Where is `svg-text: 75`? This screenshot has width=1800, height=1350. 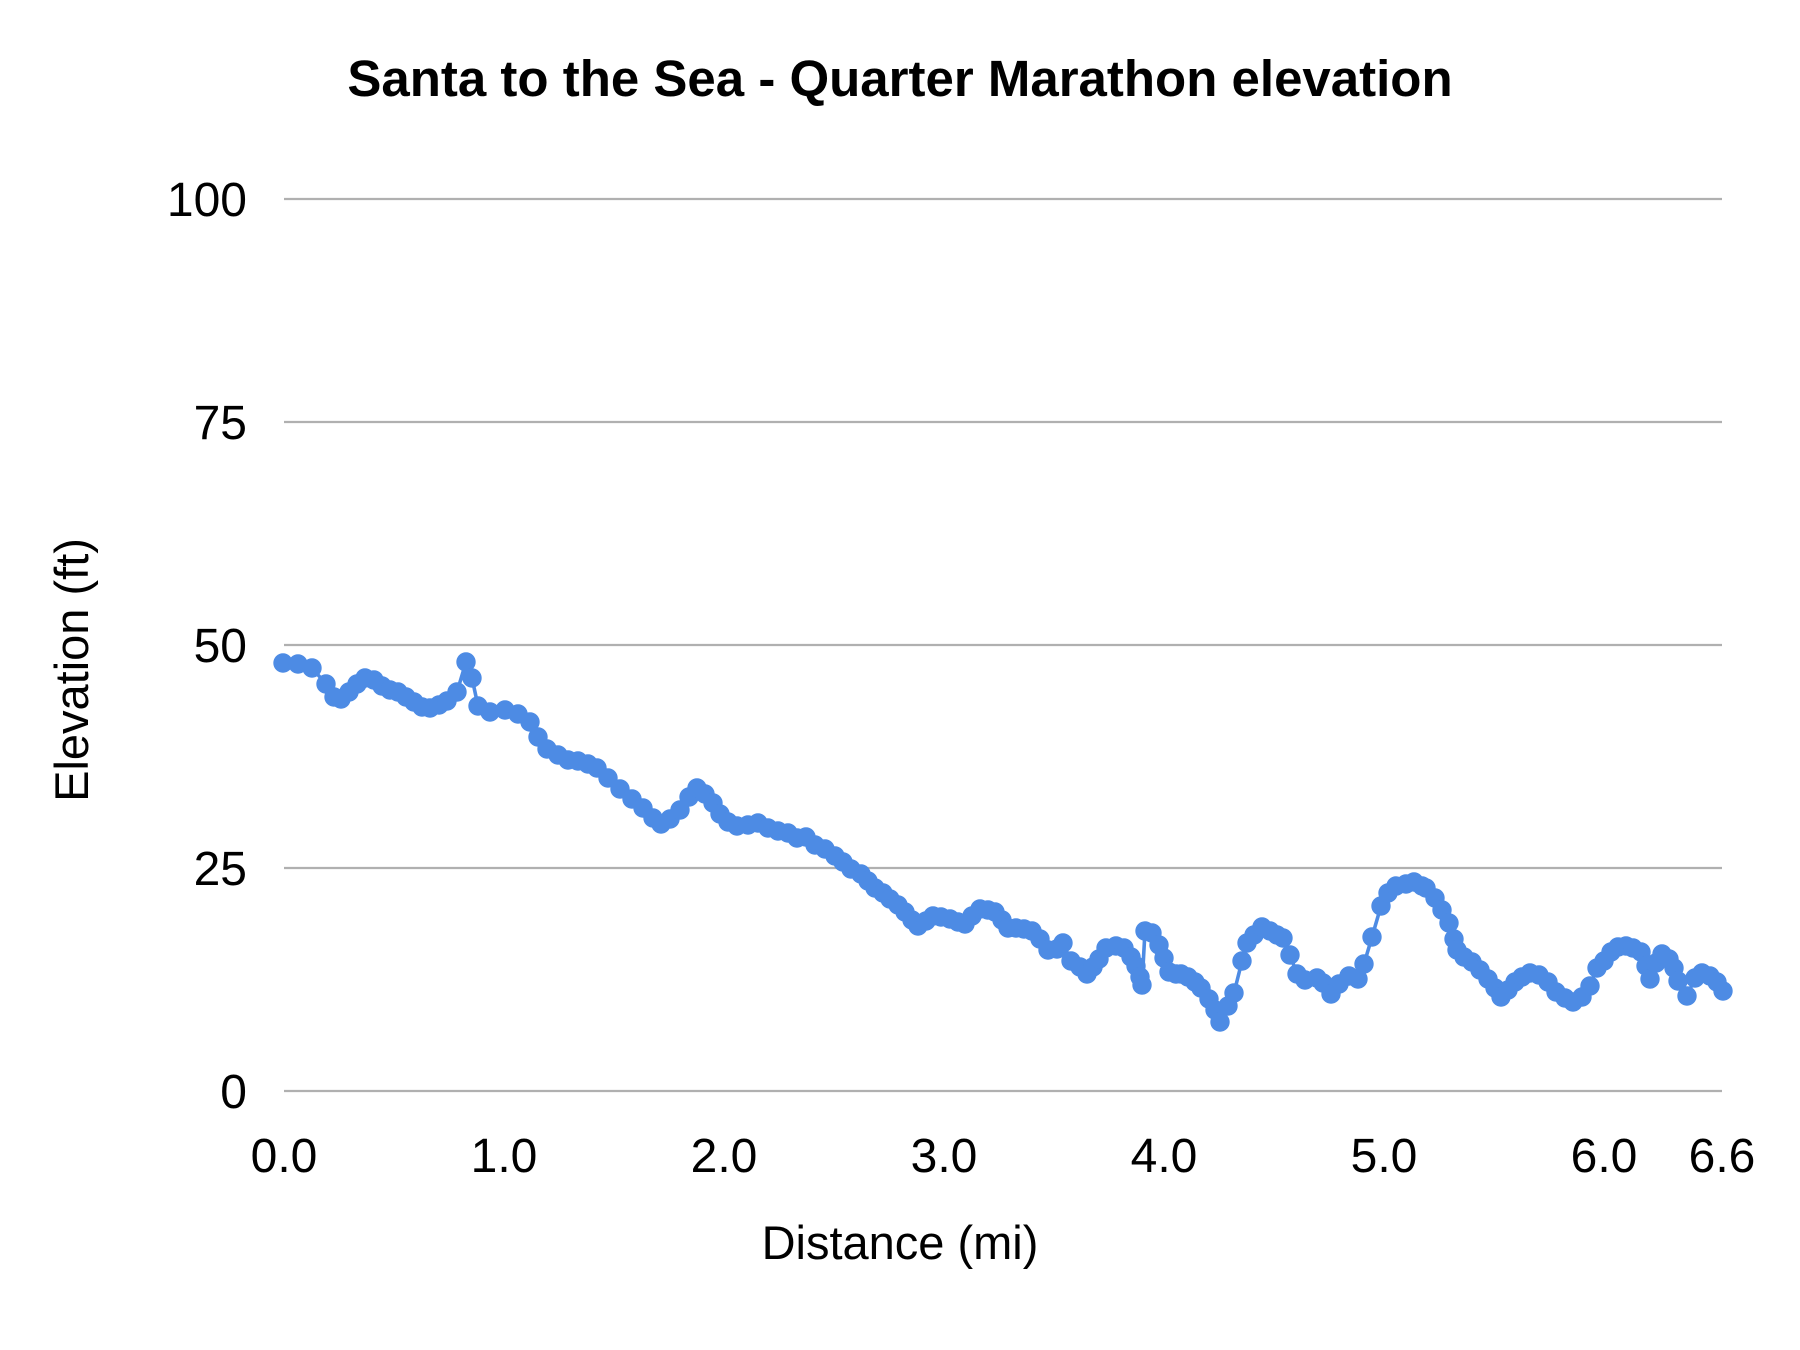
svg-text: 75 is located at coordinates (220, 423).